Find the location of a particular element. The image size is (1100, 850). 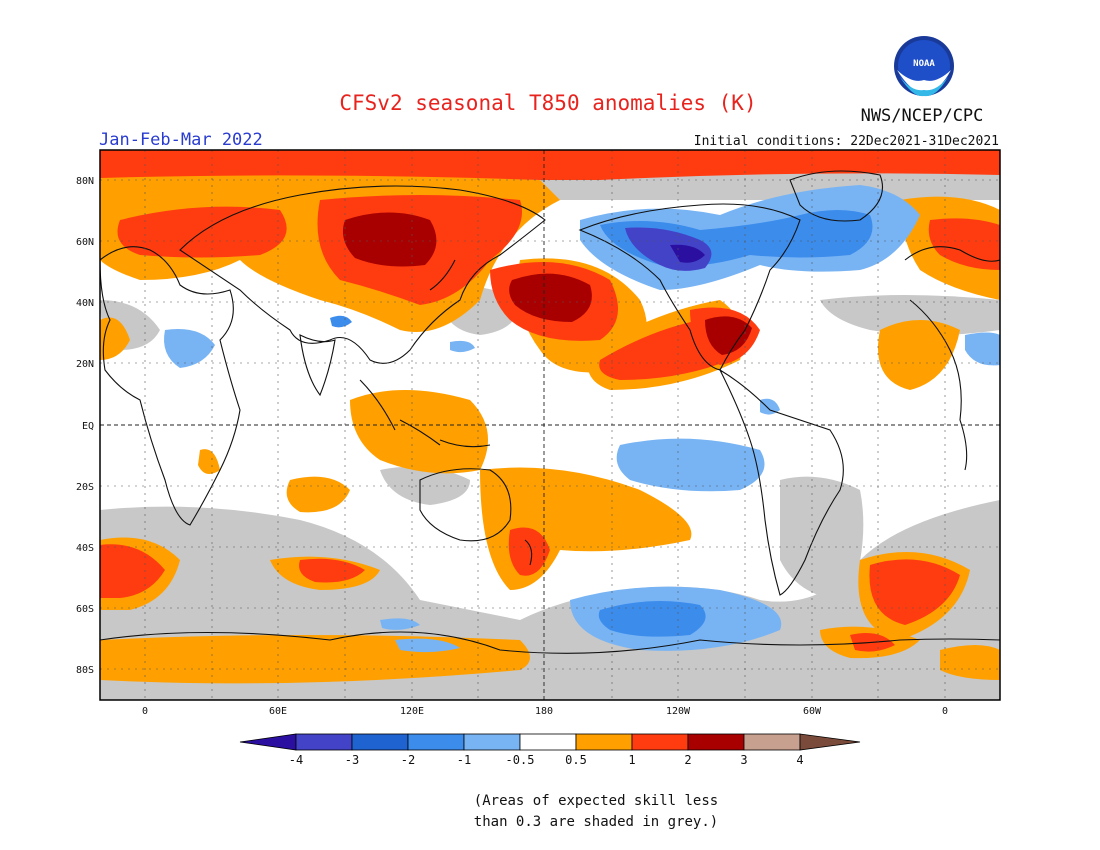

noaa-logo-text: NOAA is located at coordinates (924, 64).